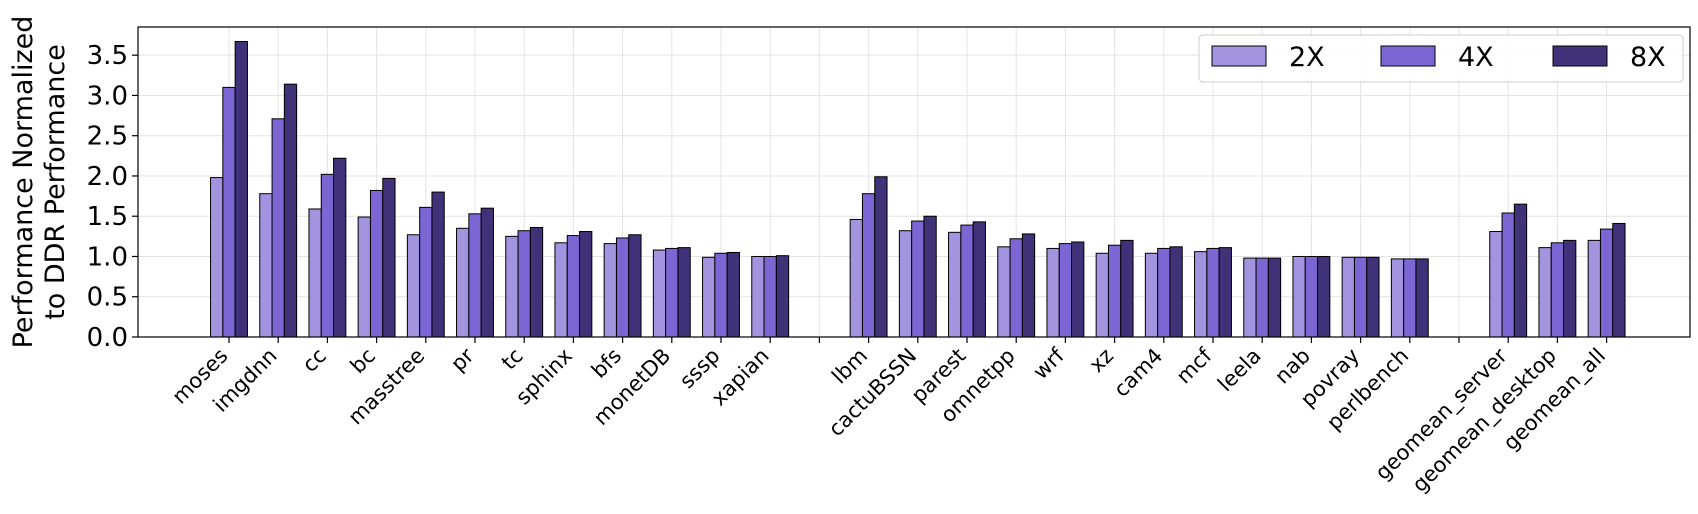  Describe the element at coordinates (758, 296) in the screenshot. I see `bar-2X-xapian` at that location.